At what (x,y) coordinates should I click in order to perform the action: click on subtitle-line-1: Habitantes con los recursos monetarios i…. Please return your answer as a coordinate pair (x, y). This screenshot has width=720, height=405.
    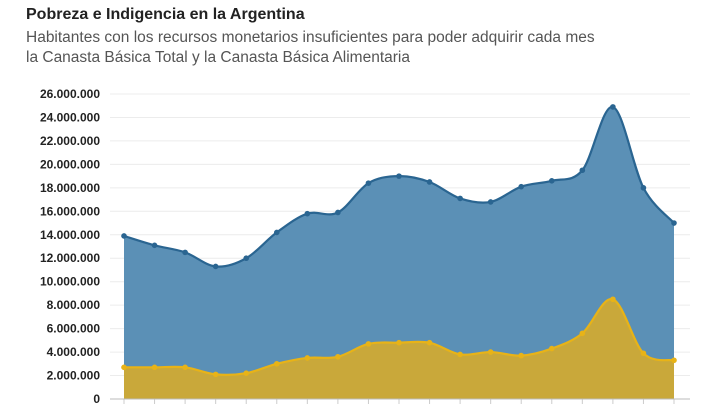
    Looking at the image, I should click on (310, 37).